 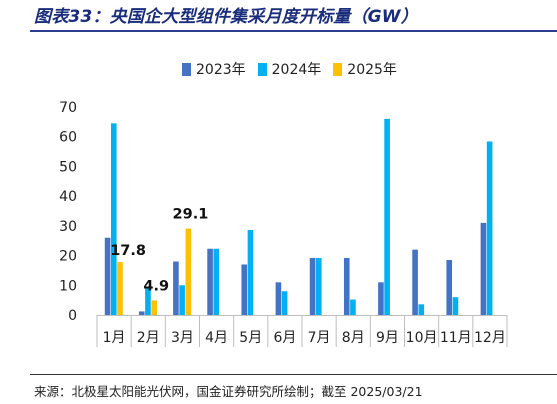 I want to click on title-divider, so click(x=293, y=31).